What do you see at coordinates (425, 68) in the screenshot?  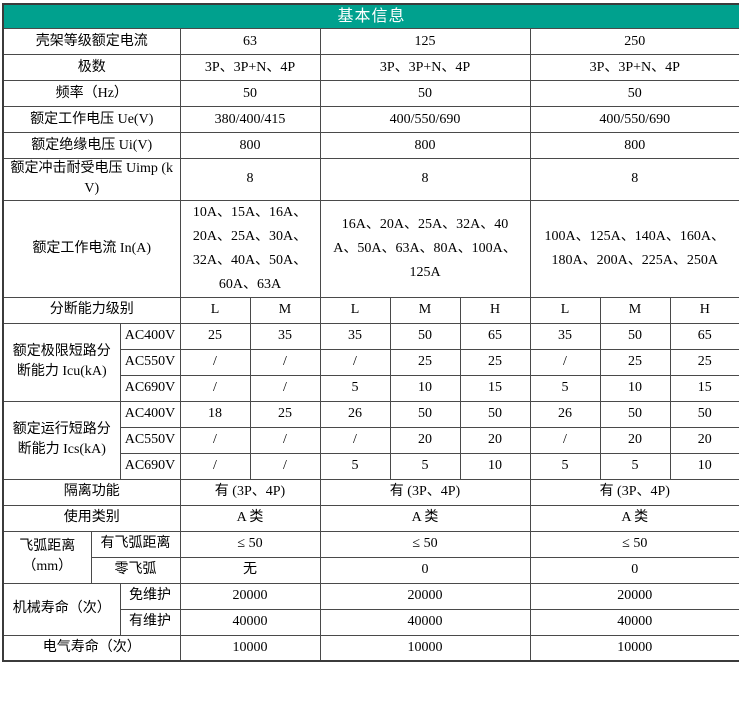 I see `poles-value-1: 3P、3P+N、4P` at bounding box center [425, 68].